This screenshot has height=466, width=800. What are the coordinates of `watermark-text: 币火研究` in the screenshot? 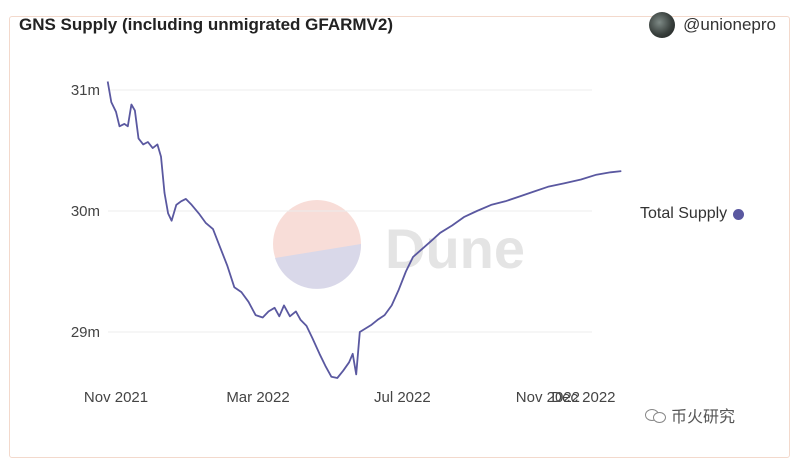 It's located at (703, 417).